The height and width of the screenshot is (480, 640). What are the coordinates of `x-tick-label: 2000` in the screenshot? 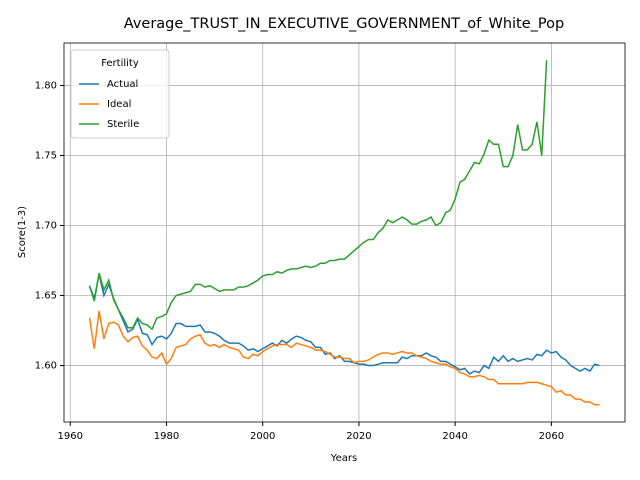 It's located at (262, 436).